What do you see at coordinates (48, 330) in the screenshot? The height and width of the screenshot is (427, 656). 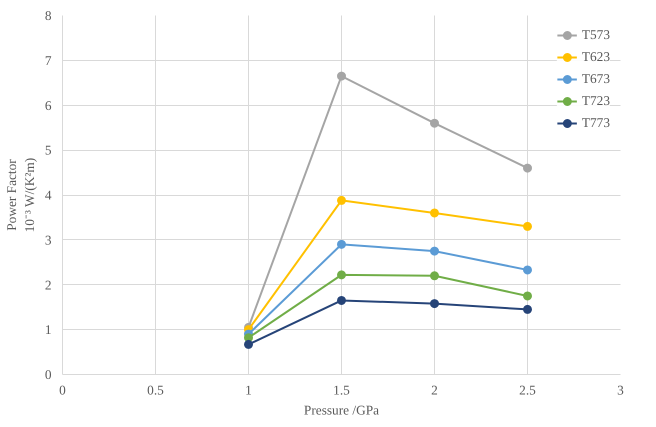 I see `y-tick-label: 1` at bounding box center [48, 330].